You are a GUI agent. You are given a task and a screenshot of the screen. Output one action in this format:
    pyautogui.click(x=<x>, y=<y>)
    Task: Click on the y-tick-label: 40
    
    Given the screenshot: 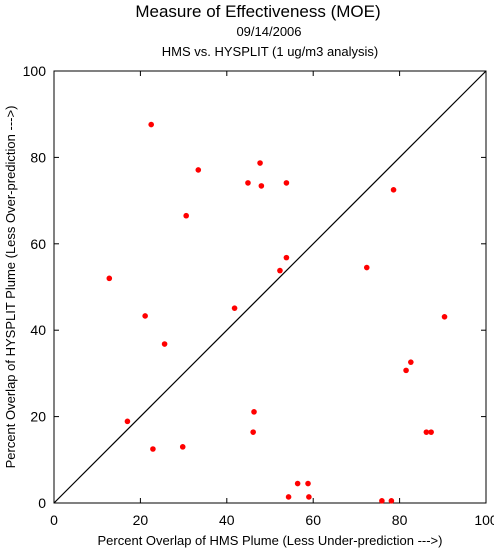 What is the action you would take?
    pyautogui.click(x=38, y=330)
    